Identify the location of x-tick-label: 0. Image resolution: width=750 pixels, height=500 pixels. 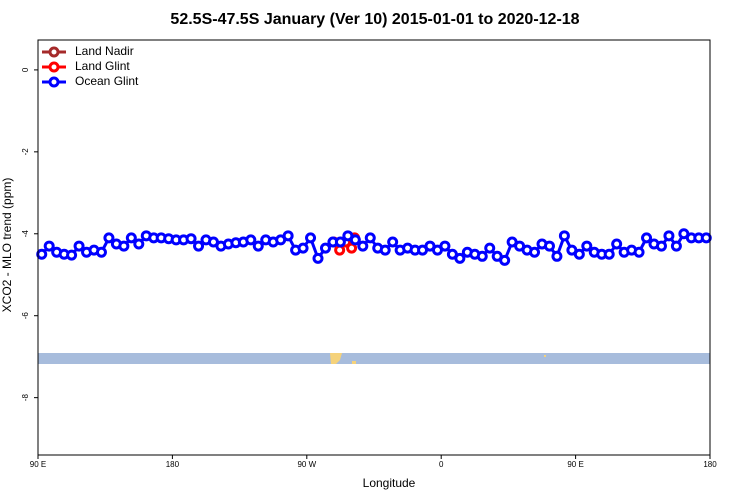
(441, 464).